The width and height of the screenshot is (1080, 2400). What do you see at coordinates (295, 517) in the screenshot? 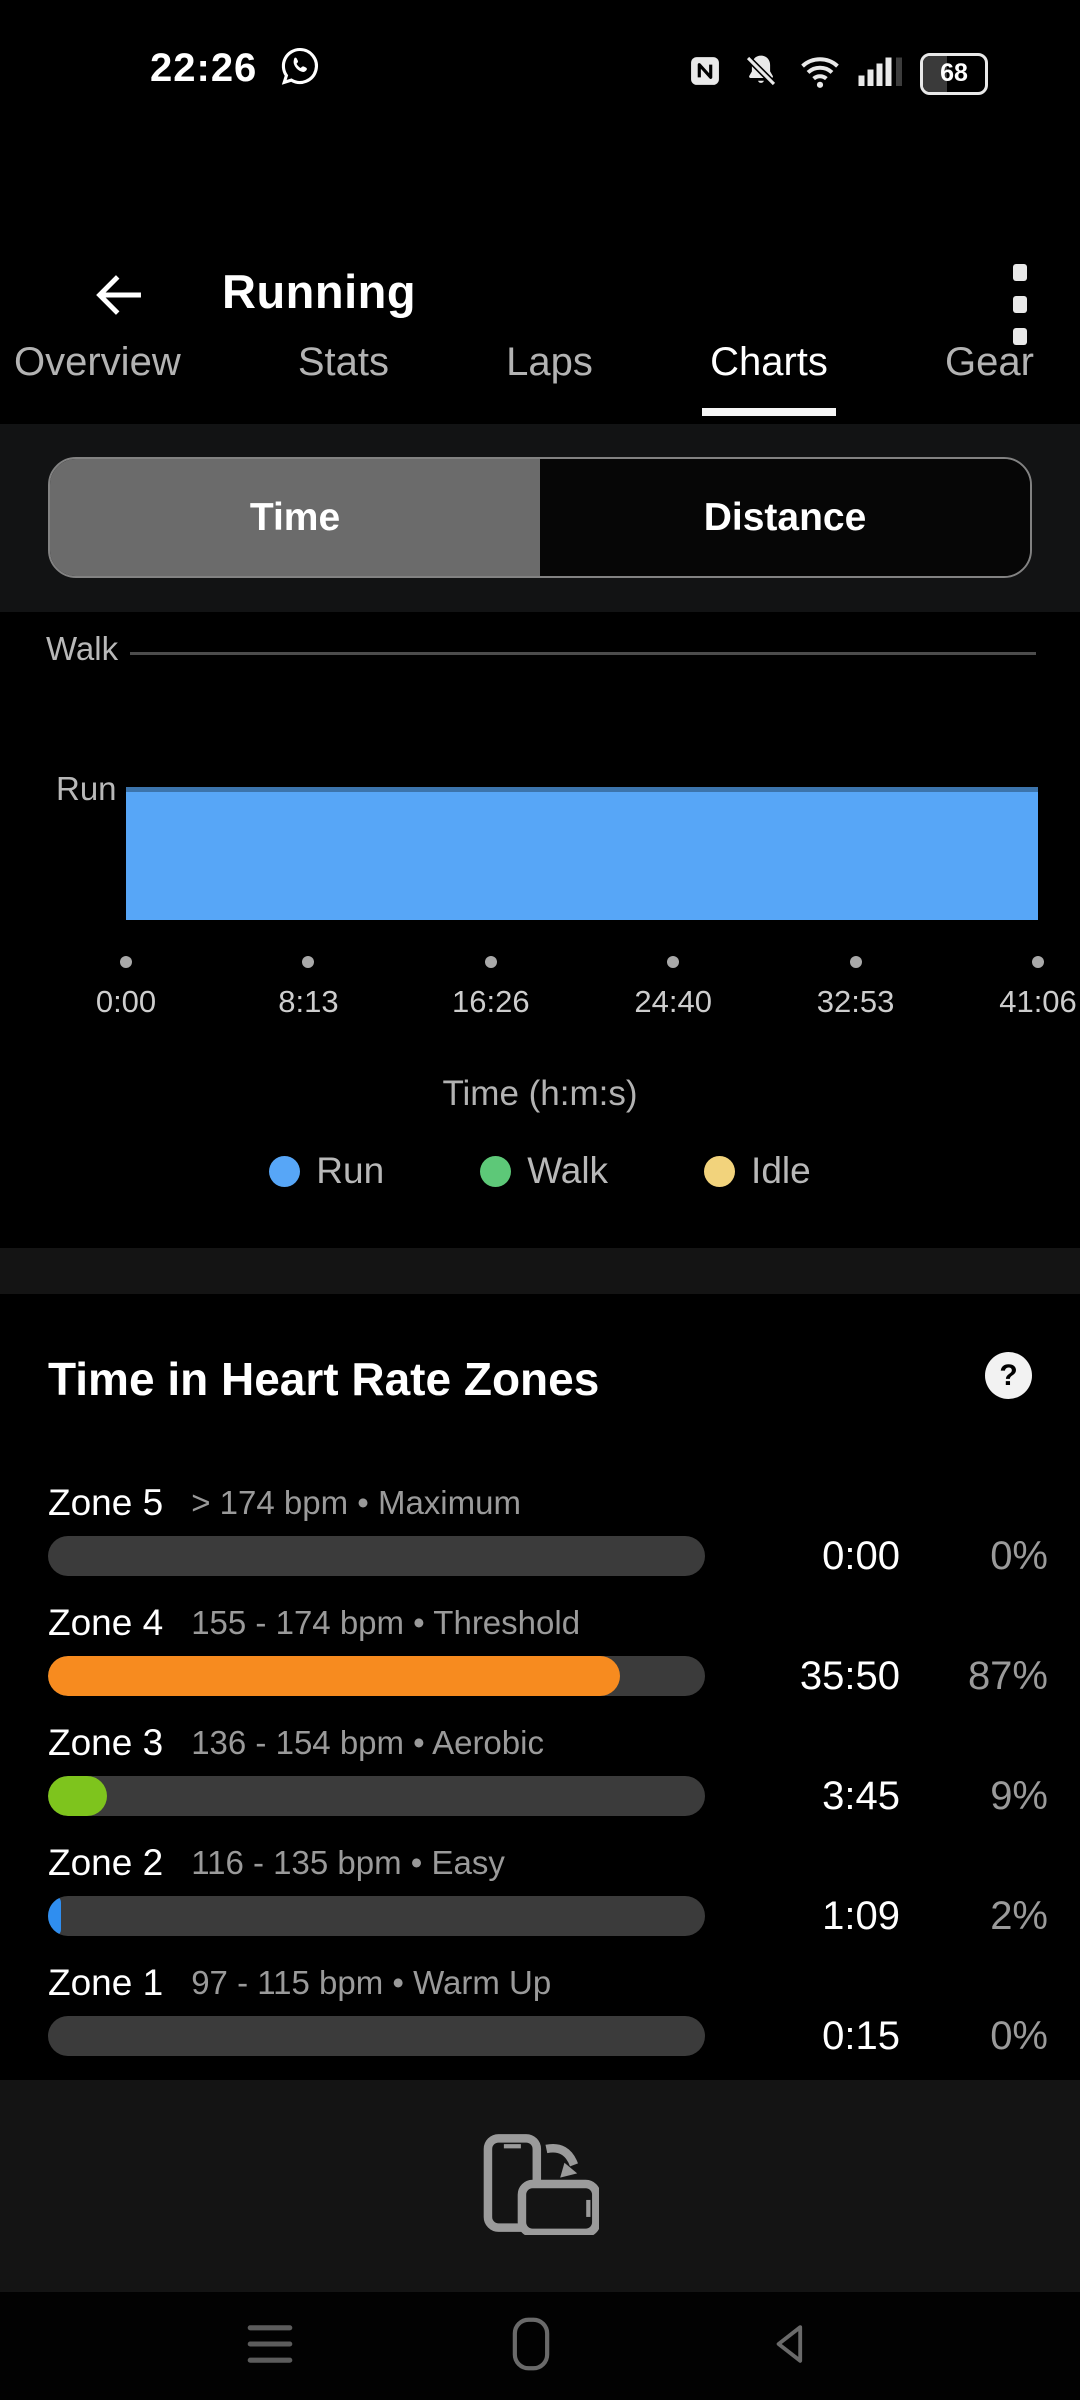
I see `toggle-option-time: Time` at bounding box center [295, 517].